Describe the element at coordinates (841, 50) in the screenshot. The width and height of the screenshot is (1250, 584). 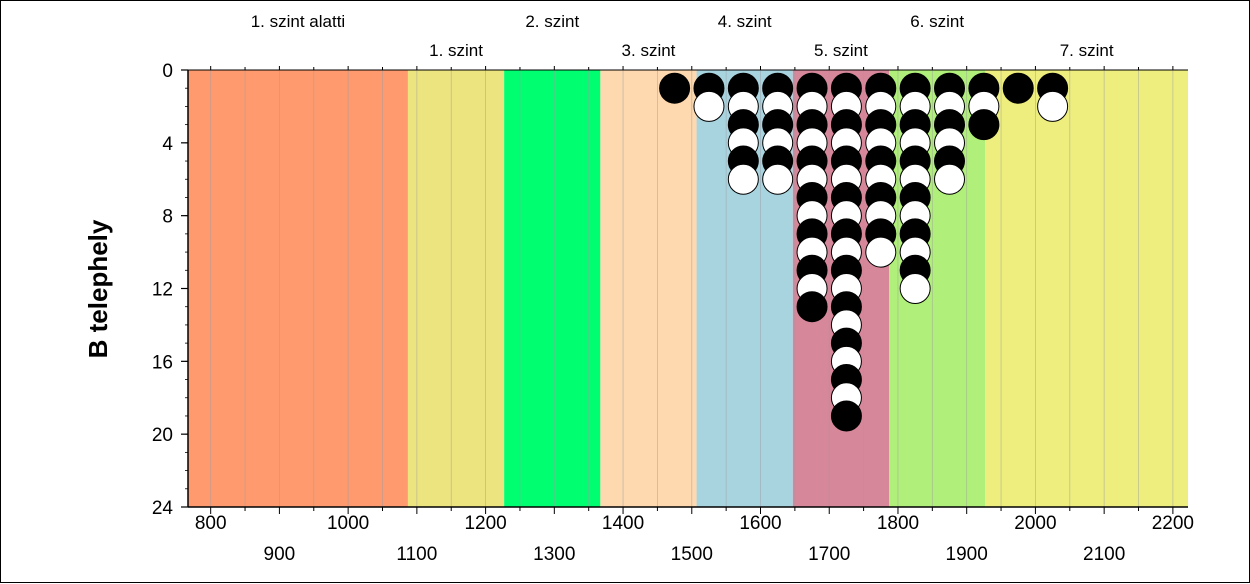
I see `band-label: 5. szint` at that location.